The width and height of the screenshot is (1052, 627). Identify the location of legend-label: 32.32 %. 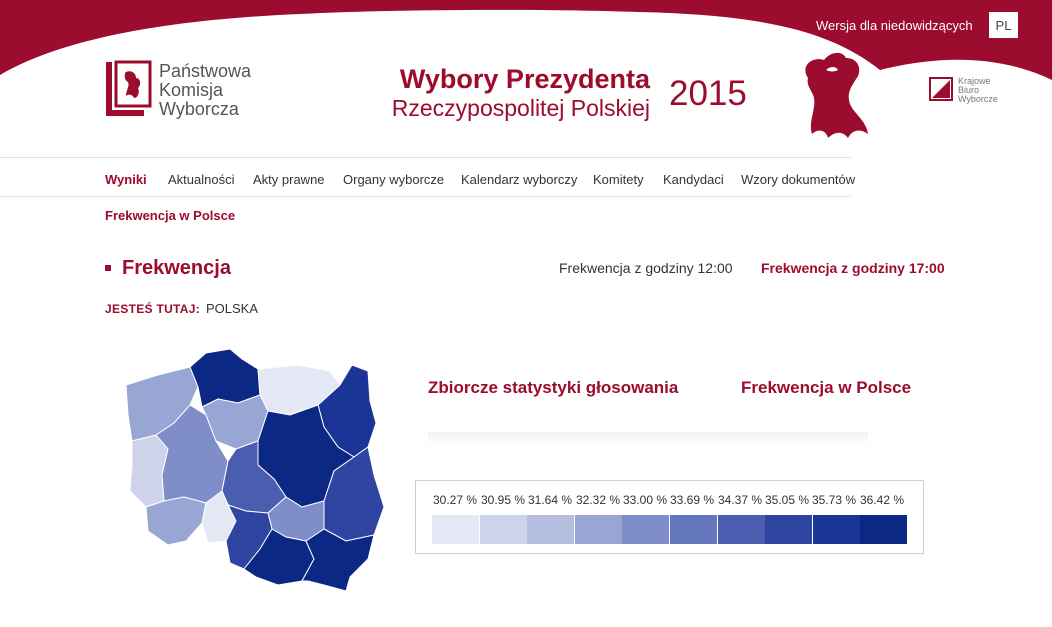
(598, 500).